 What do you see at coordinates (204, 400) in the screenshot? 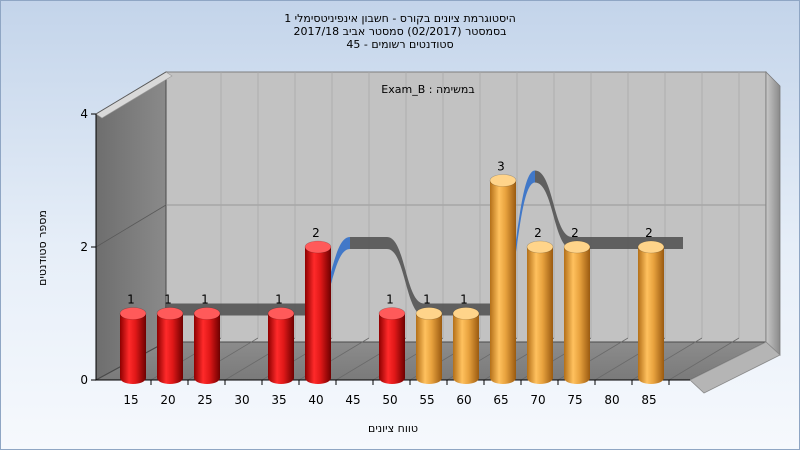
I see `x-tick-label: 25` at bounding box center [204, 400].